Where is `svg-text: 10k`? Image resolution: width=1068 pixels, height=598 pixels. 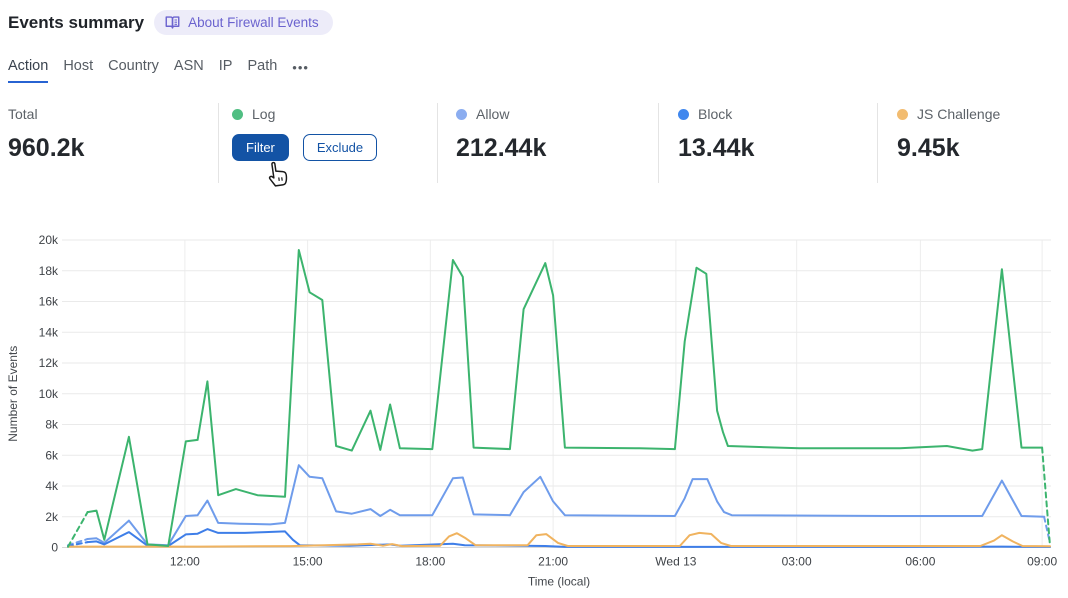 svg-text: 10k is located at coordinates (49, 394).